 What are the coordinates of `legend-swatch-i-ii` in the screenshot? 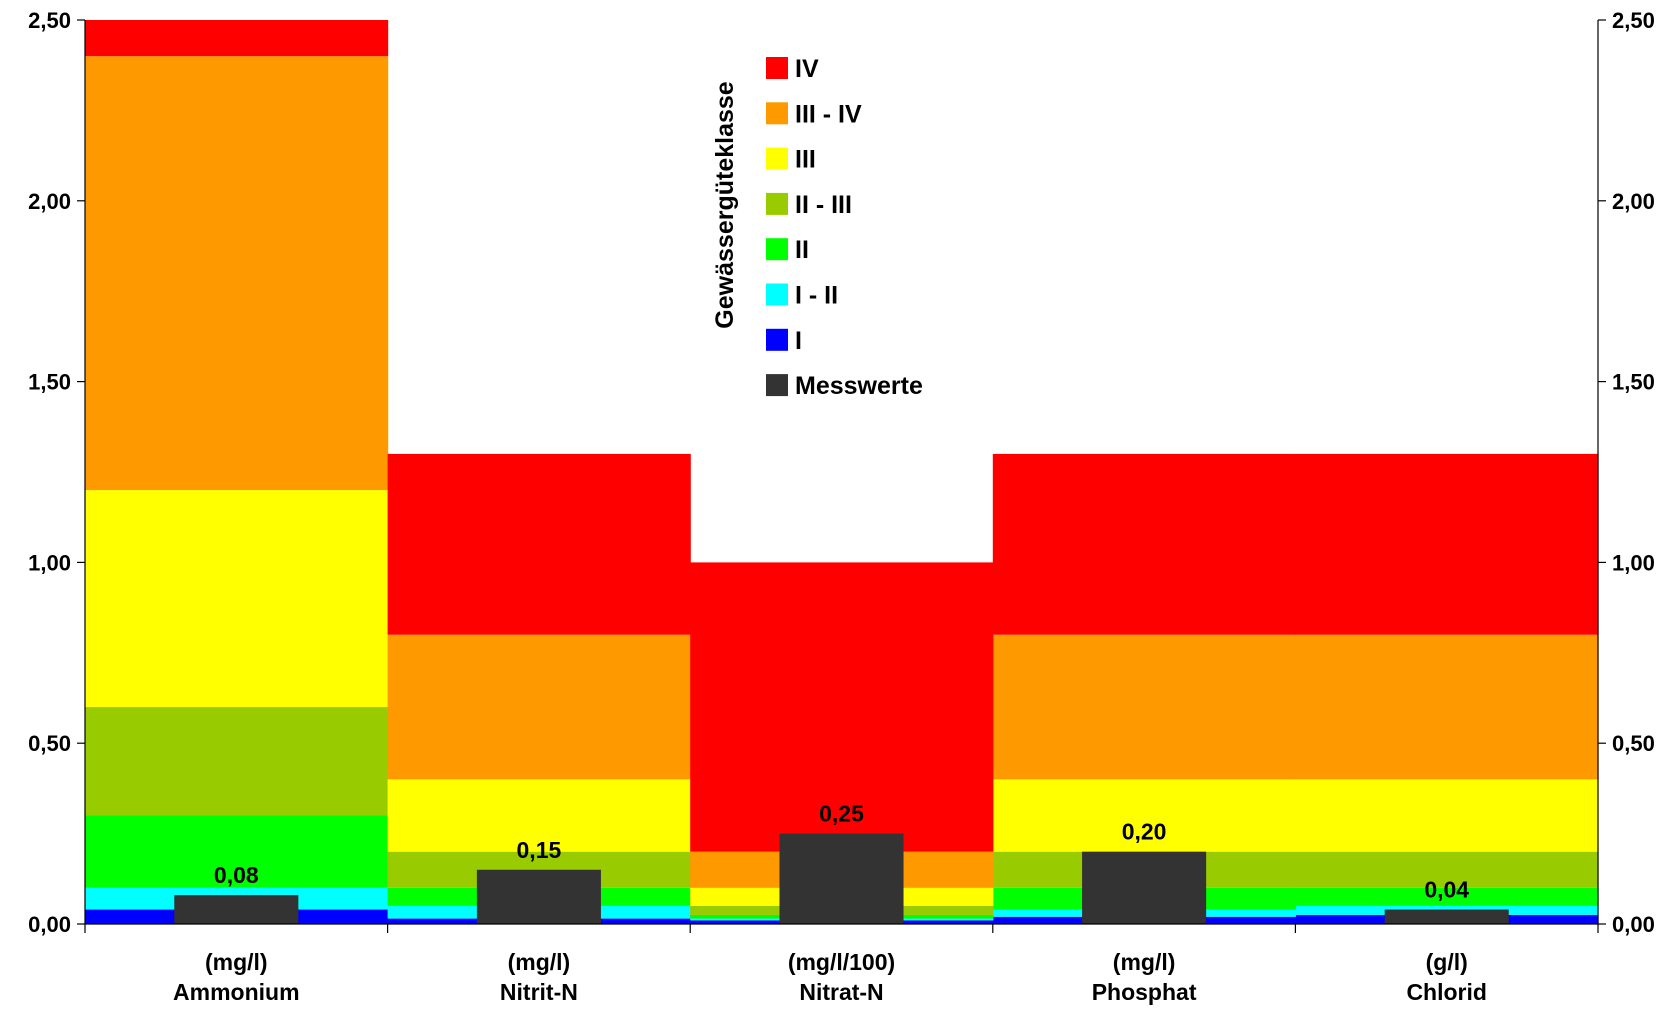 It's located at (777, 294).